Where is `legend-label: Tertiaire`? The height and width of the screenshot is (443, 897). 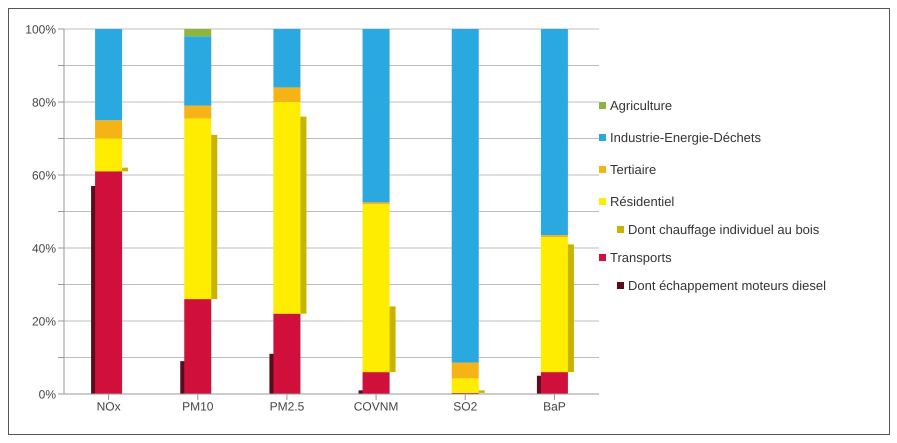
legend-label: Tertiaire is located at coordinates (633, 169).